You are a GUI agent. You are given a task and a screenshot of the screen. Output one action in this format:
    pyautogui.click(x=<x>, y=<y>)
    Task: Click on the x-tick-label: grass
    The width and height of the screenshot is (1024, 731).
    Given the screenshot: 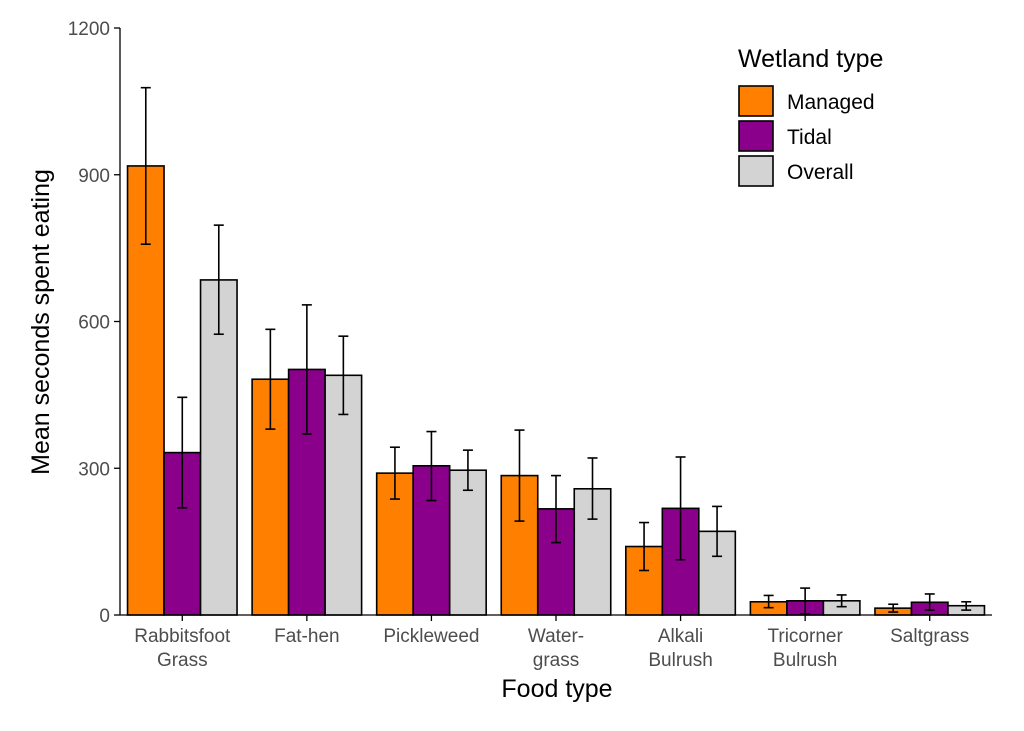 What is the action you would take?
    pyautogui.click(x=556, y=660)
    